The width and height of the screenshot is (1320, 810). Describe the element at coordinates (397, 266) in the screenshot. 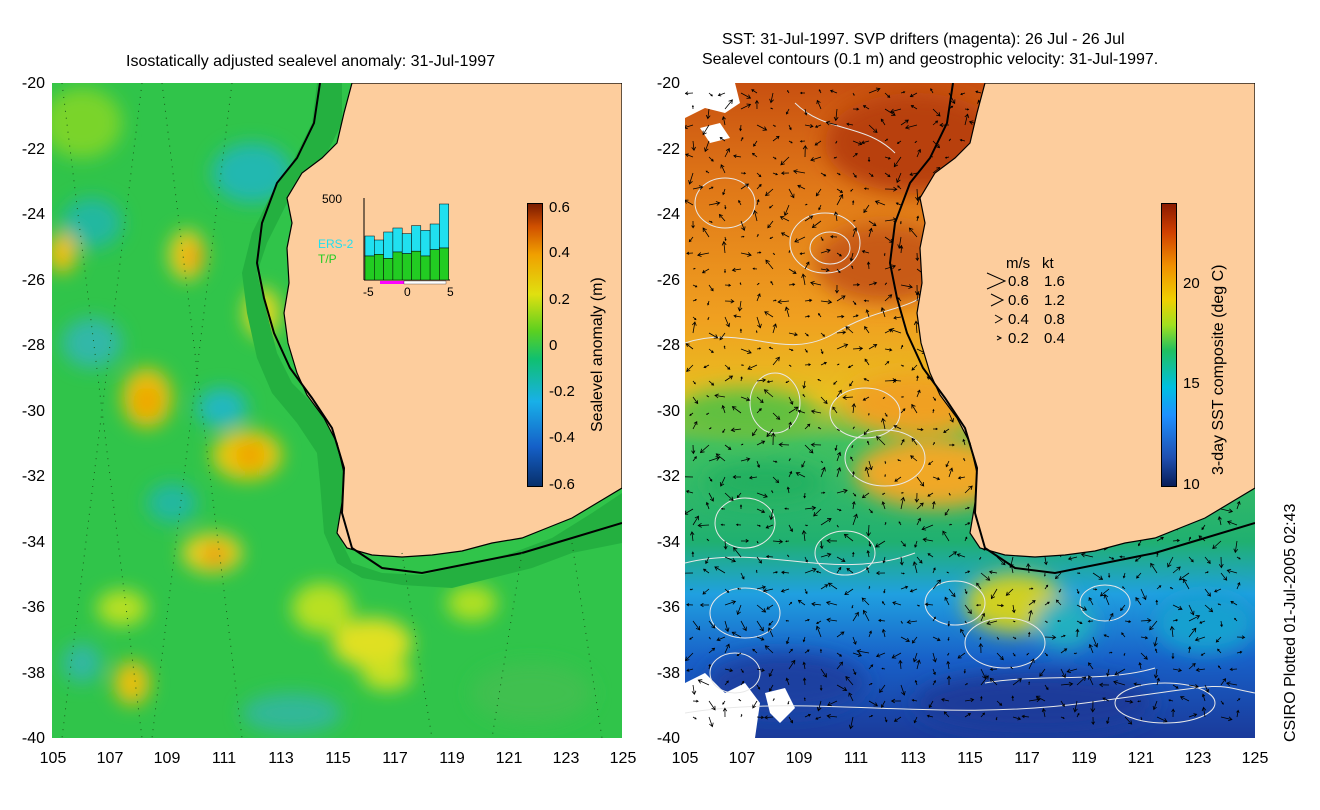

I see `inset-bar-tp` at that location.